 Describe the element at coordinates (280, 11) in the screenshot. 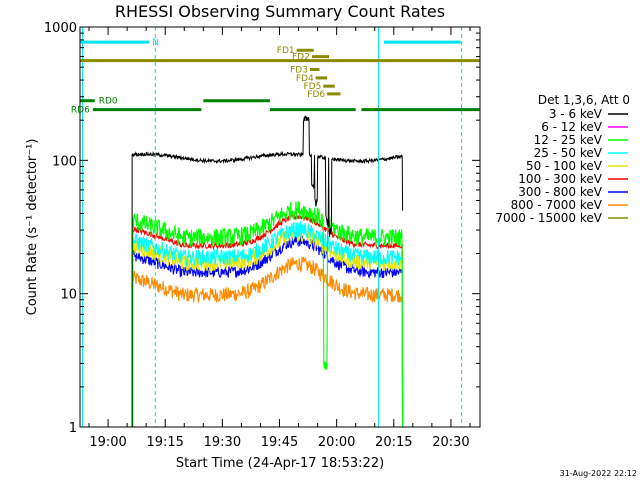

I see `chart-title: RHESSI Observing Summary Count Rates` at that location.